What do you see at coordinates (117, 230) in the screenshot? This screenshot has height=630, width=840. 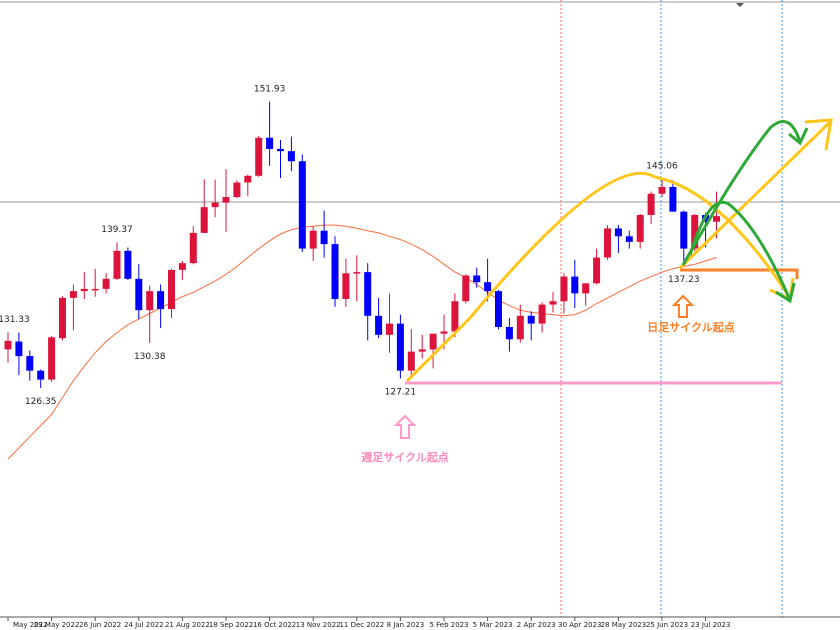 I see `price-label: 139.37` at bounding box center [117, 230].